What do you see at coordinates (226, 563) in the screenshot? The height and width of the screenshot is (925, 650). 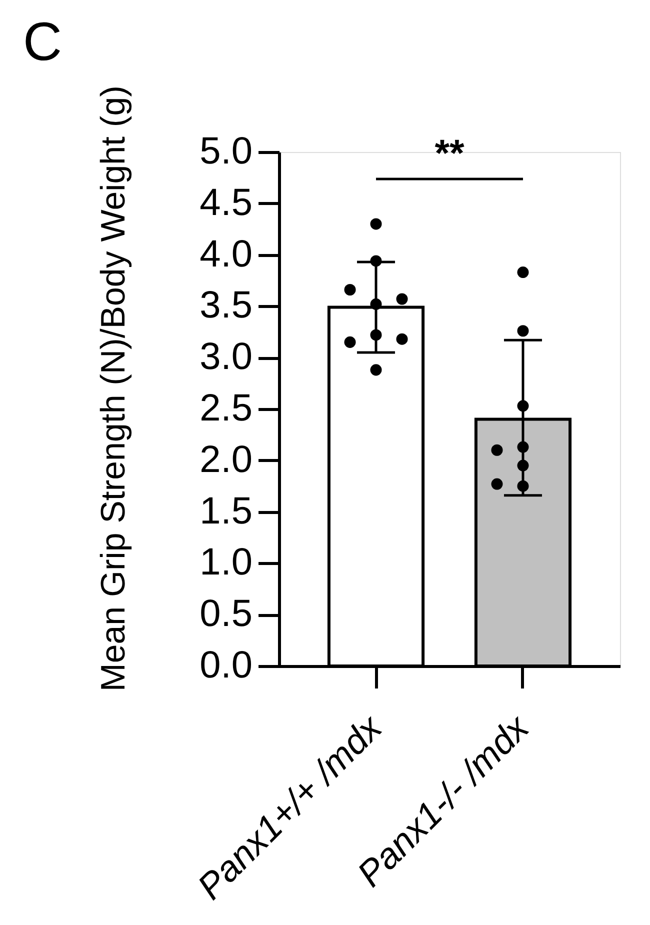 I see `y-tick-label: 1.0` at bounding box center [226, 563].